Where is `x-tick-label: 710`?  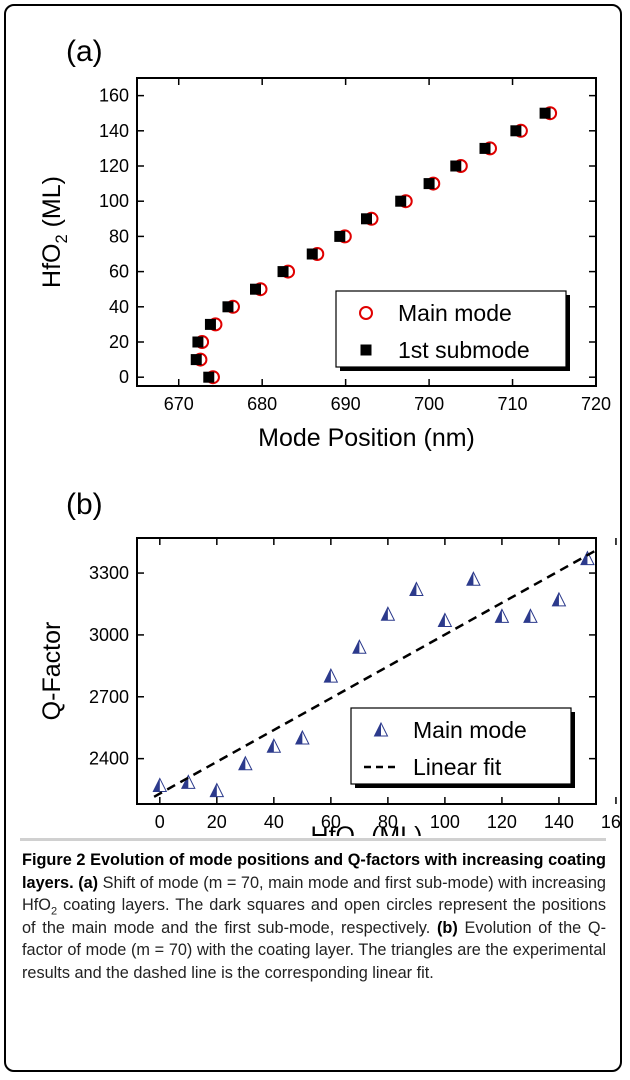 x-tick-label: 710 is located at coordinates (513, 404).